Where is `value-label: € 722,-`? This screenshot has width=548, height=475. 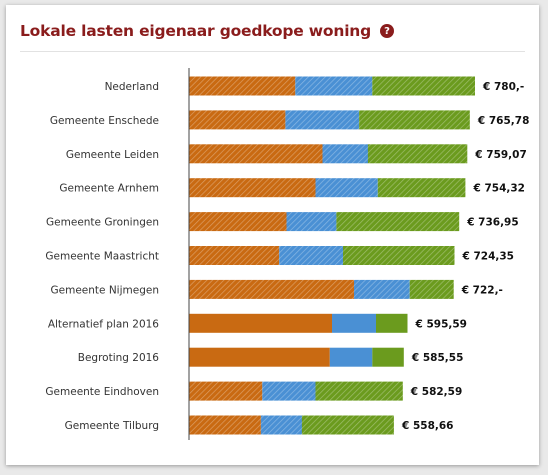
value-label: € 722,- is located at coordinates (482, 290).